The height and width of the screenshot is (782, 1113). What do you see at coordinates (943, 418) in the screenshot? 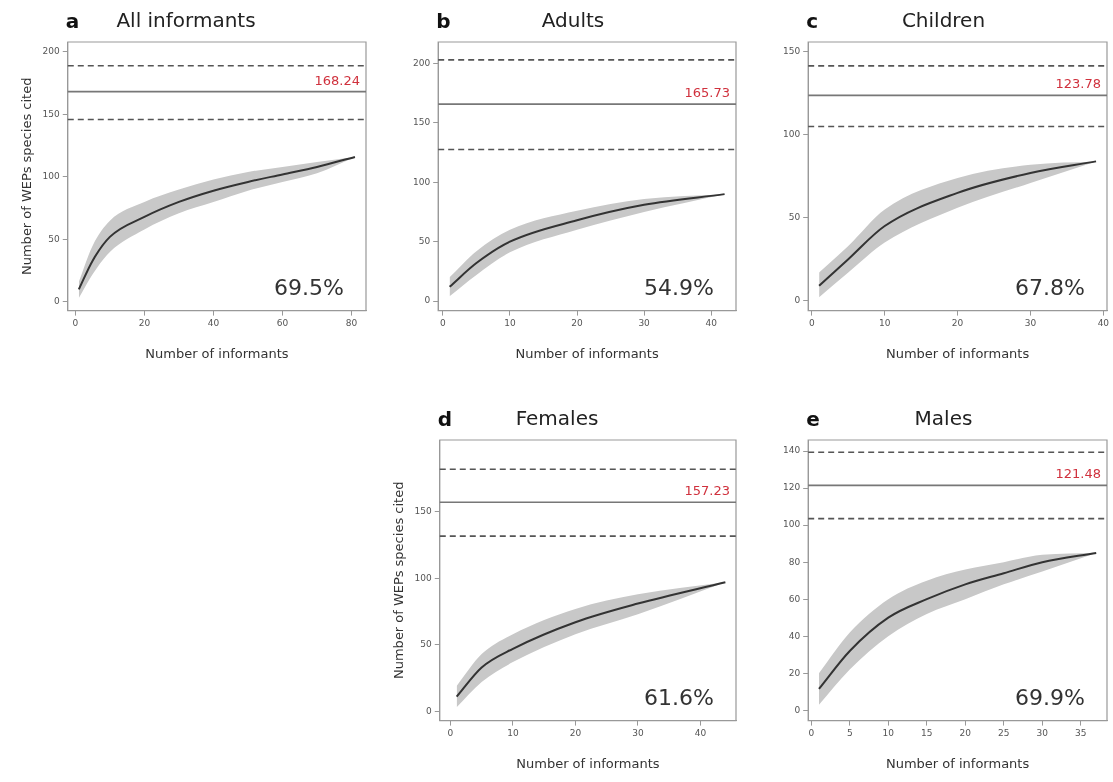
I see `chart-title: Males` at bounding box center [943, 418].